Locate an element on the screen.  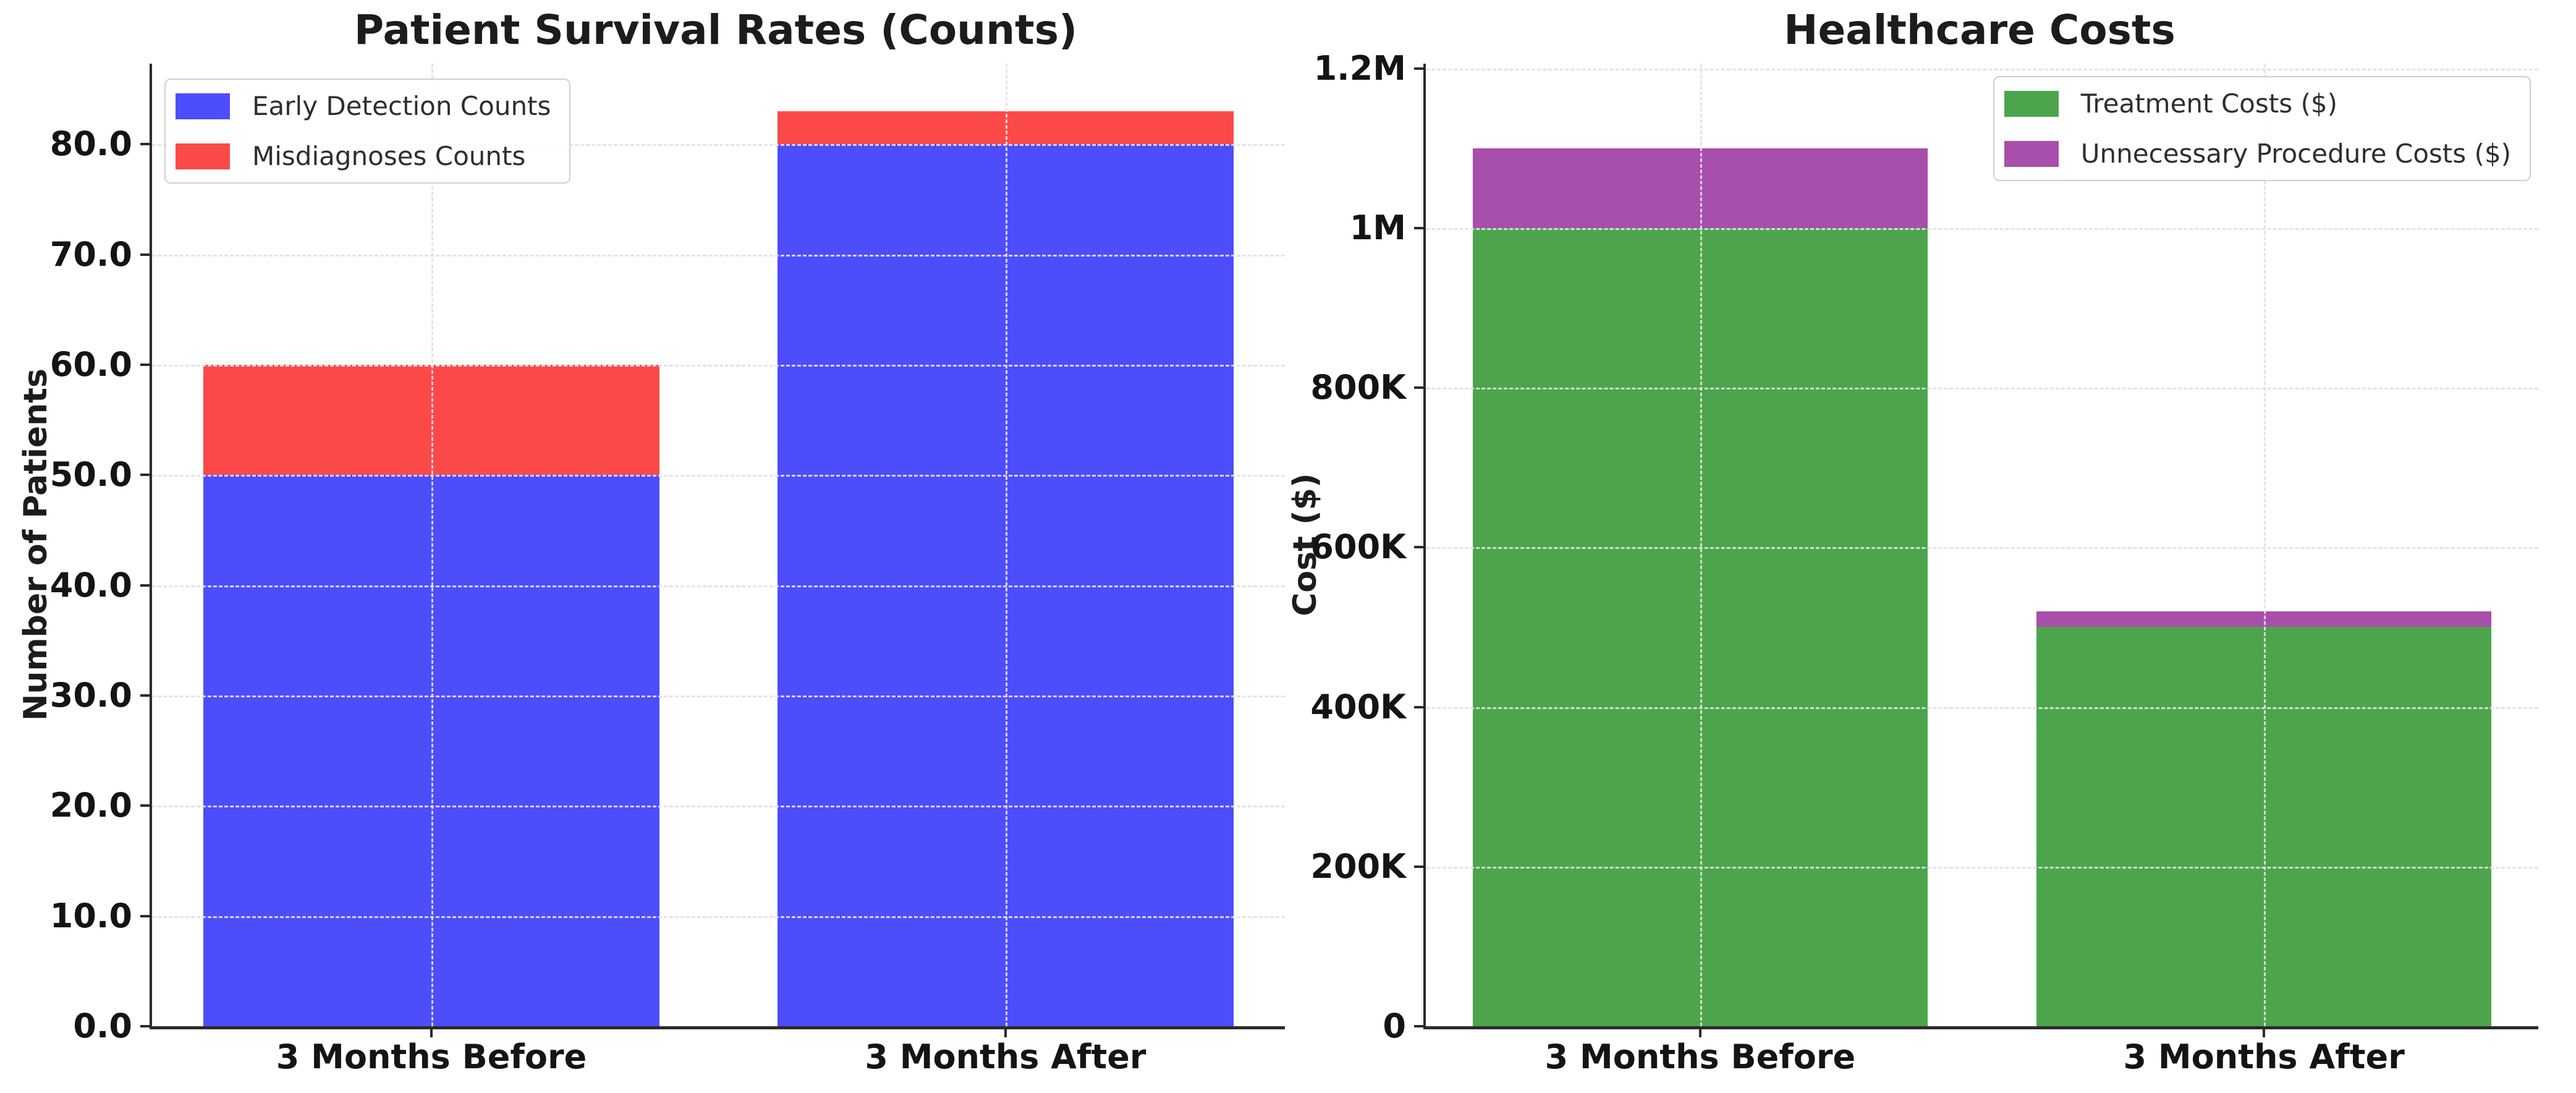
legend-item: Treatment Costs ($) is located at coordinates (2257, 103).